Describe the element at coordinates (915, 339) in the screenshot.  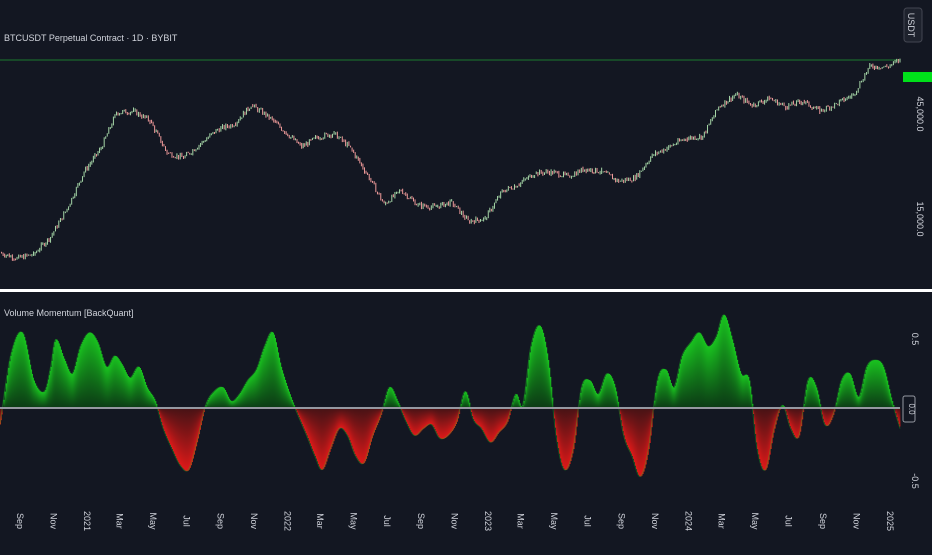
I see `osc-tick-label-top: 0.5` at that location.